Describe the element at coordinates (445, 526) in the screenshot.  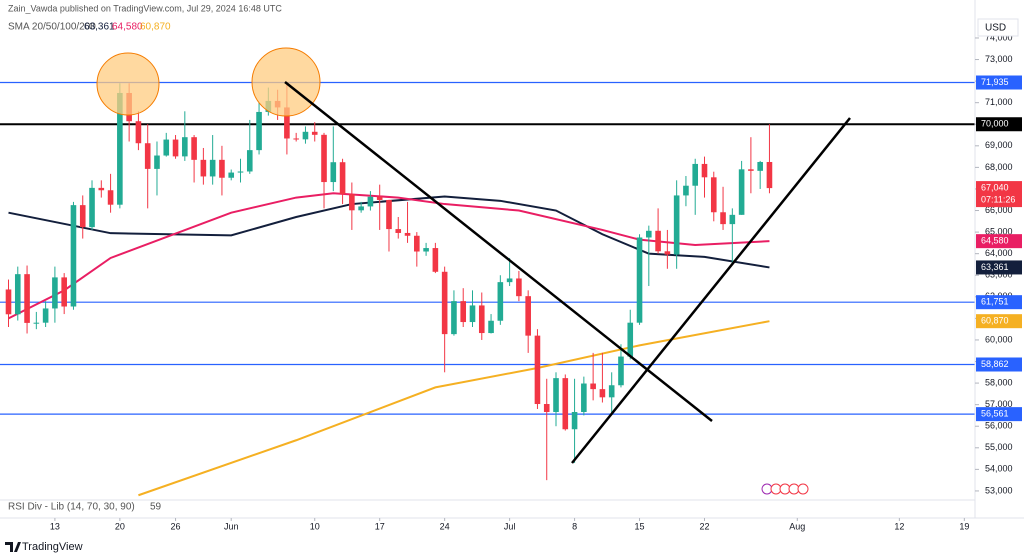
I see `x-tick-label: 24` at that location.